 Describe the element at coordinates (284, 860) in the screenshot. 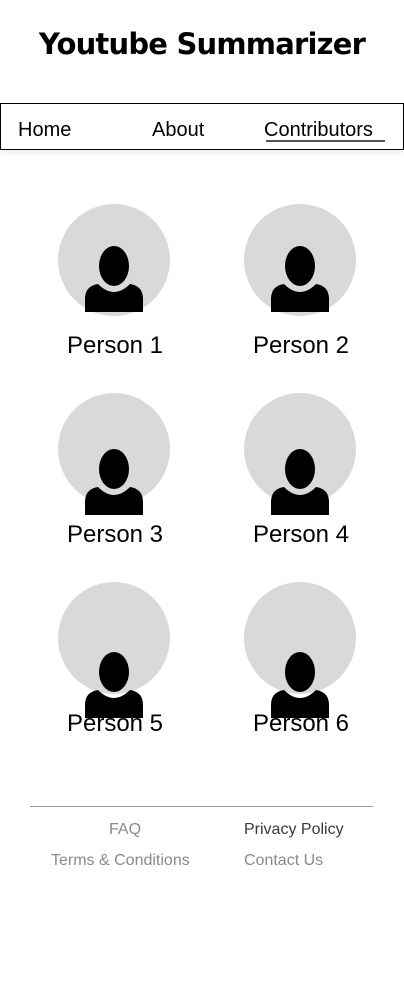

I see `footer-link-contact-us: Contact Us` at that location.